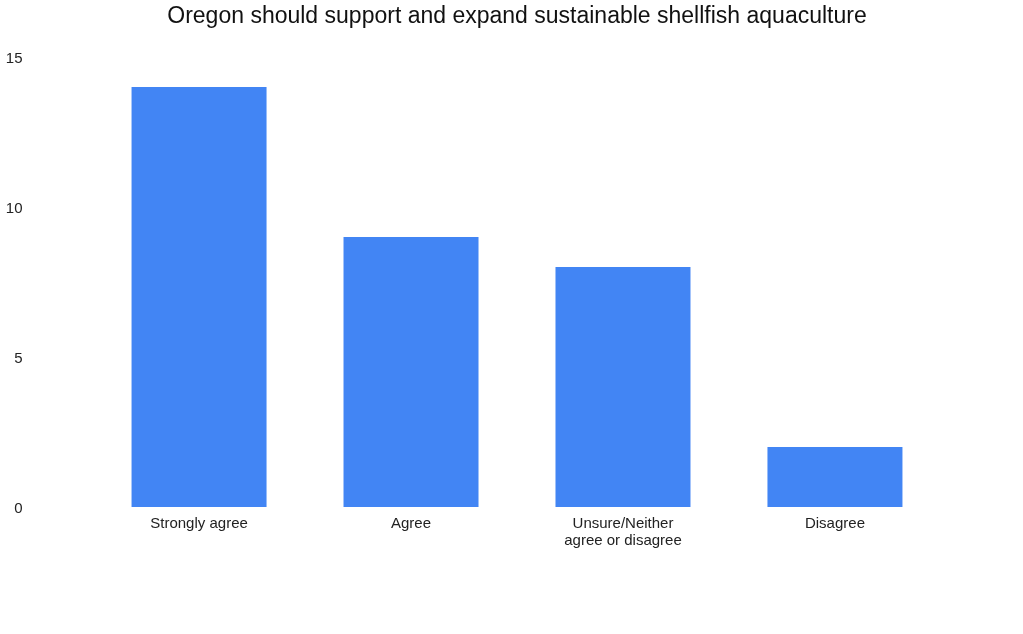  Describe the element at coordinates (411, 522) in the screenshot. I see `x-tick-label: Agree` at that location.